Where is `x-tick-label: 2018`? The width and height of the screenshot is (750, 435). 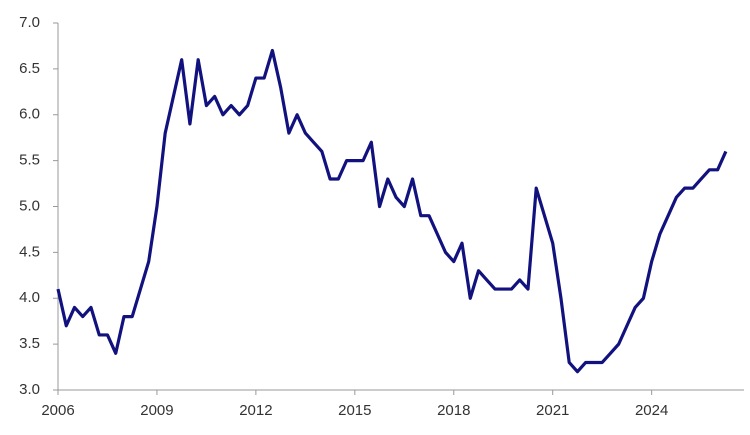 x-tick-label: 2018 is located at coordinates (453, 410).